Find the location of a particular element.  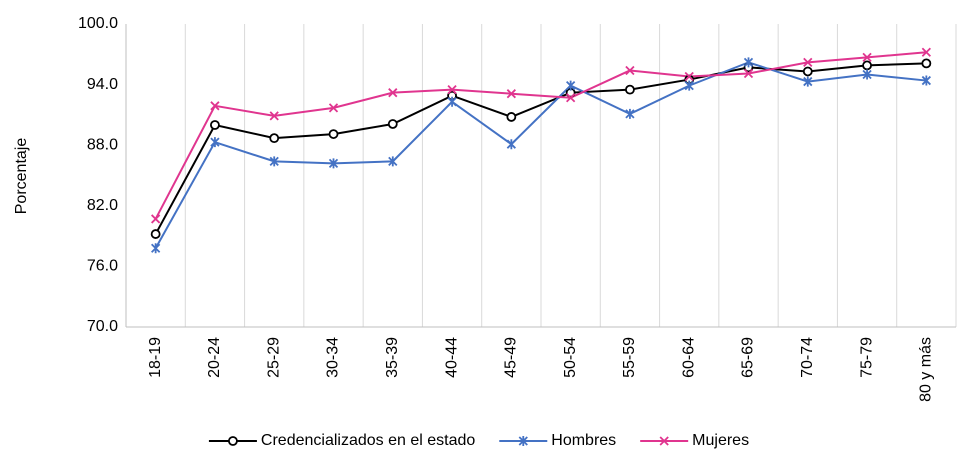

x-tick-label: 70-74 is located at coordinates (807, 357).